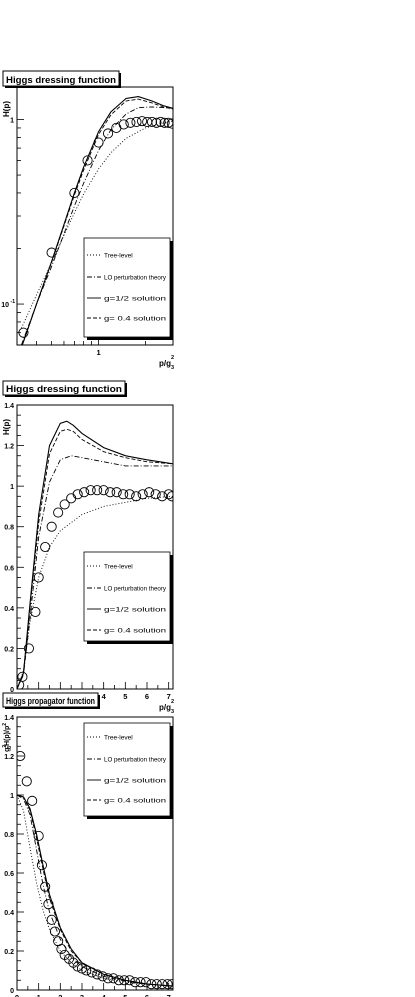 Image resolution: width=415 pixels, height=997 pixels. I want to click on chart-title: Higgs dressing function, so click(64, 389).